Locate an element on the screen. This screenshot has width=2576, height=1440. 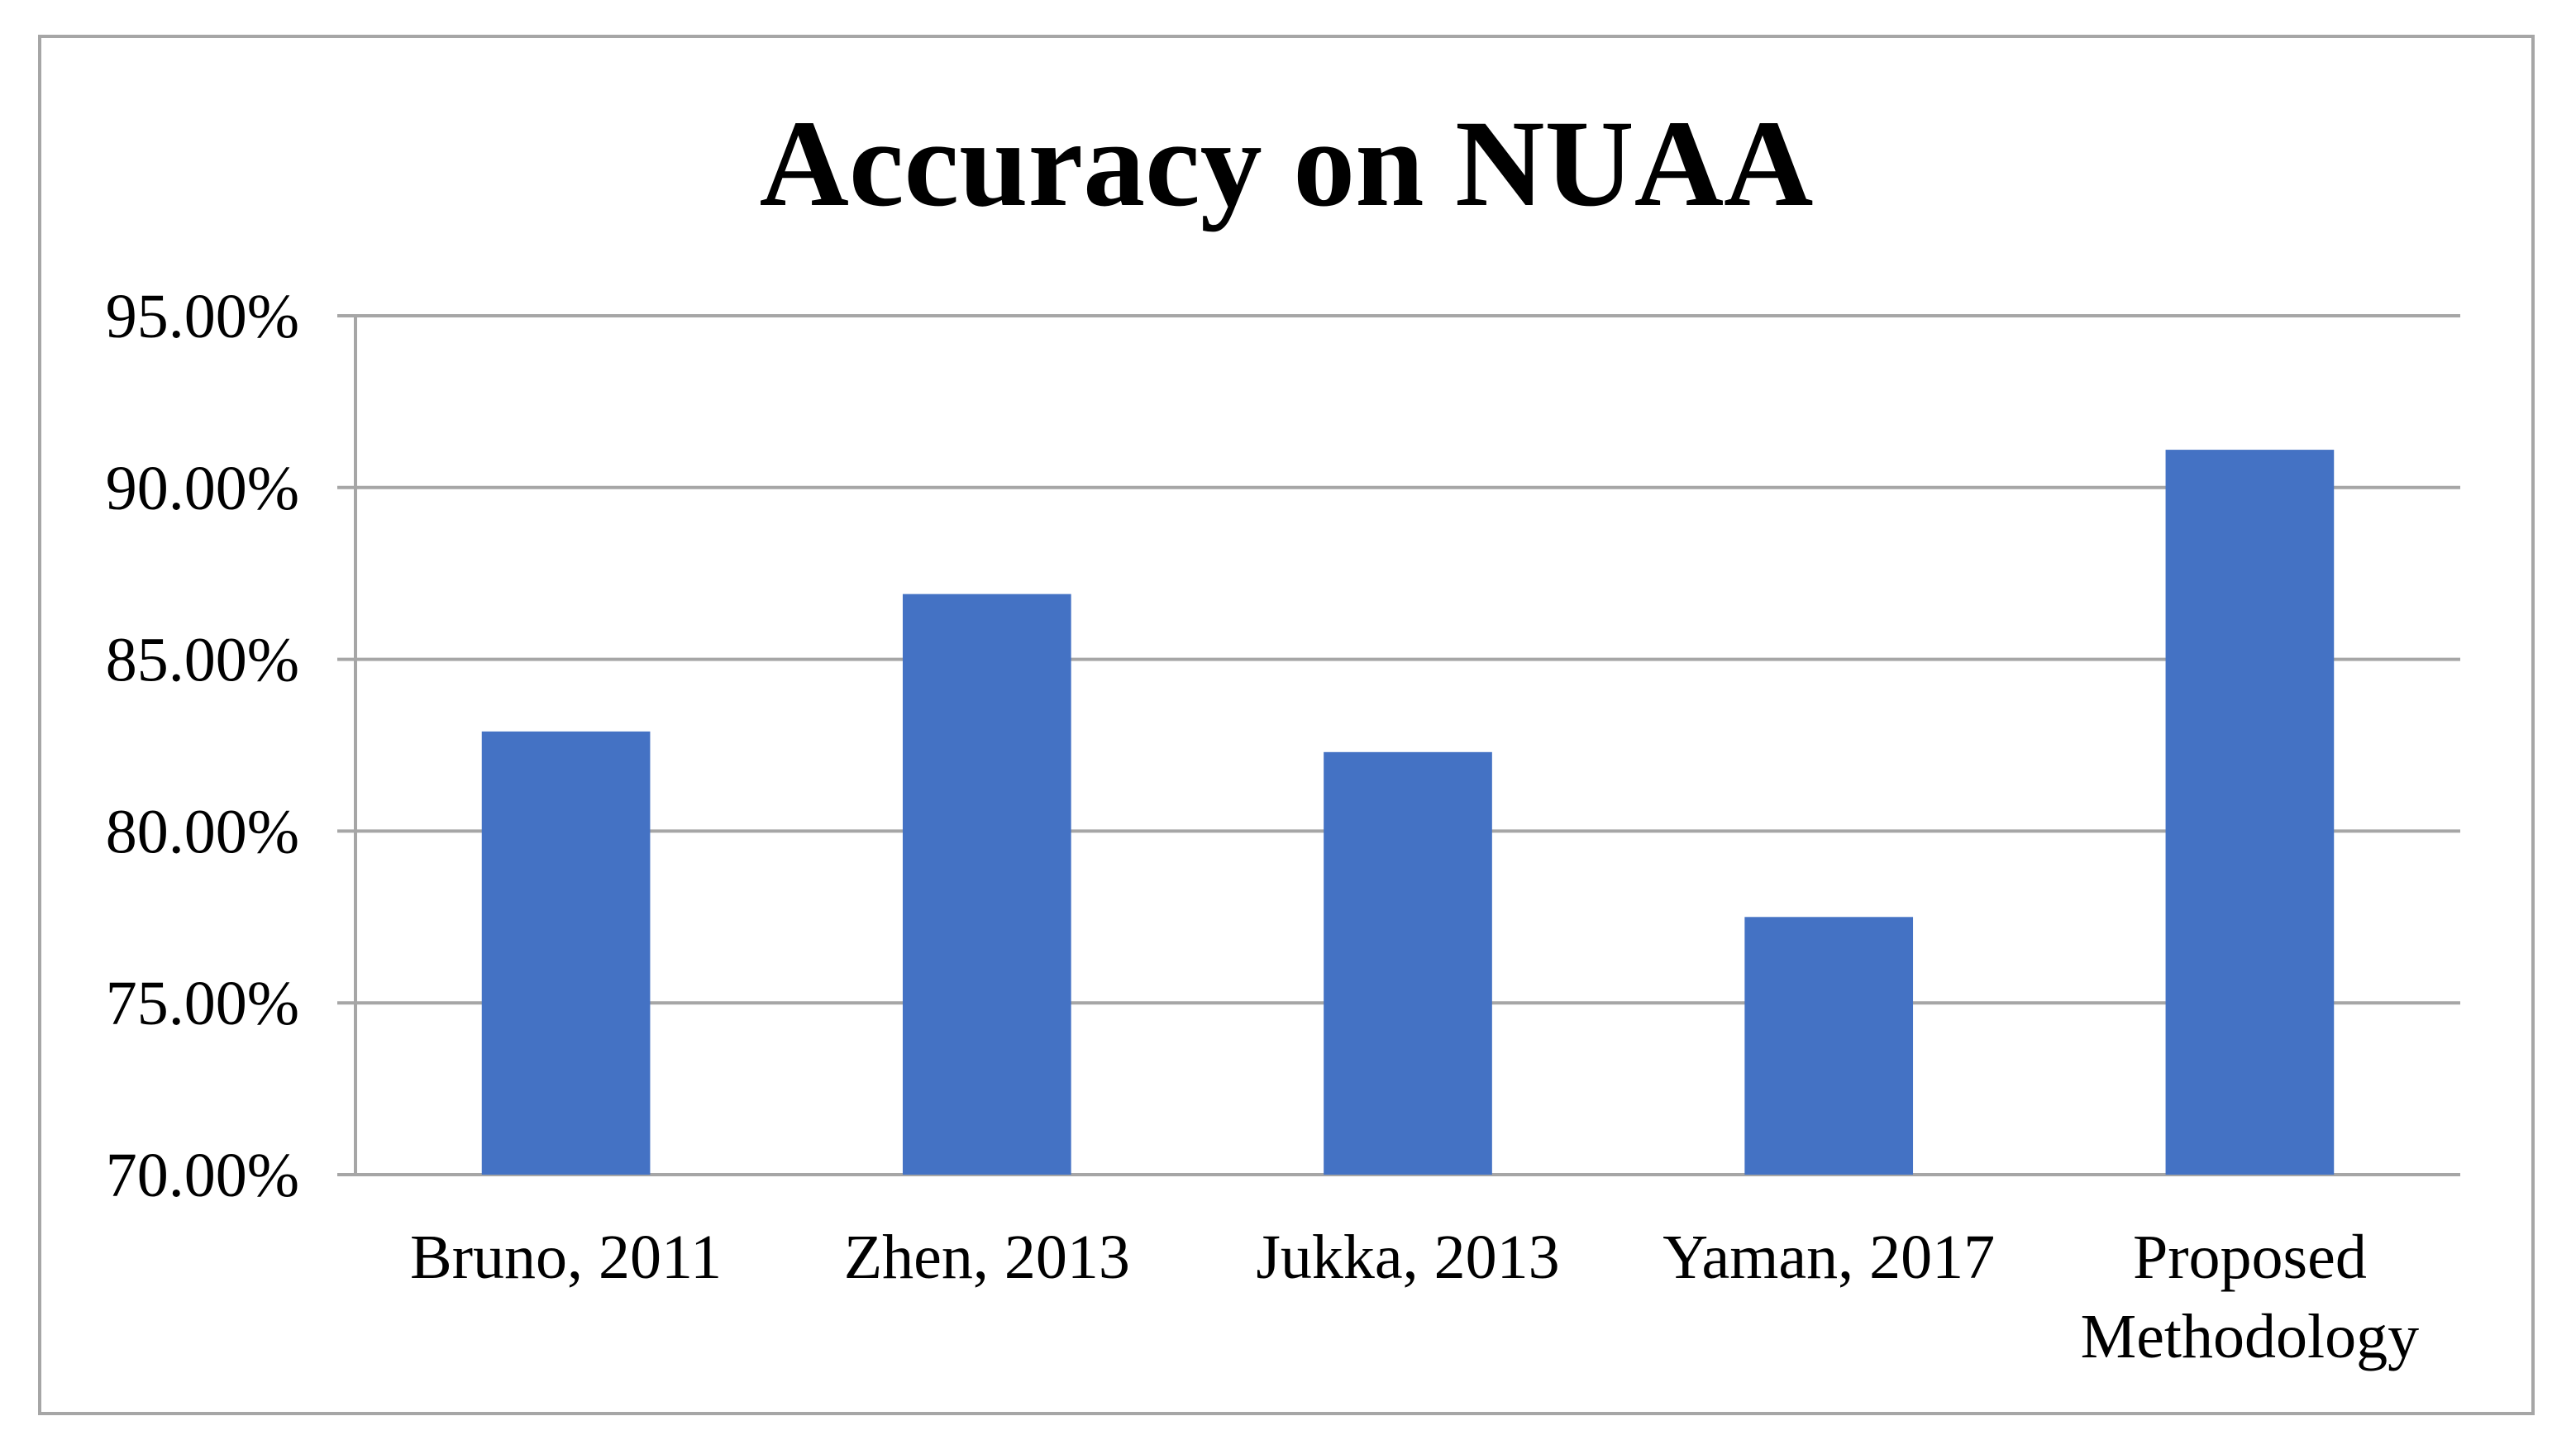
y-axis-tick-labels: 70.00% 75.00% 80.00% 85.00% 90.00% 95.00% is located at coordinates (202, 746).